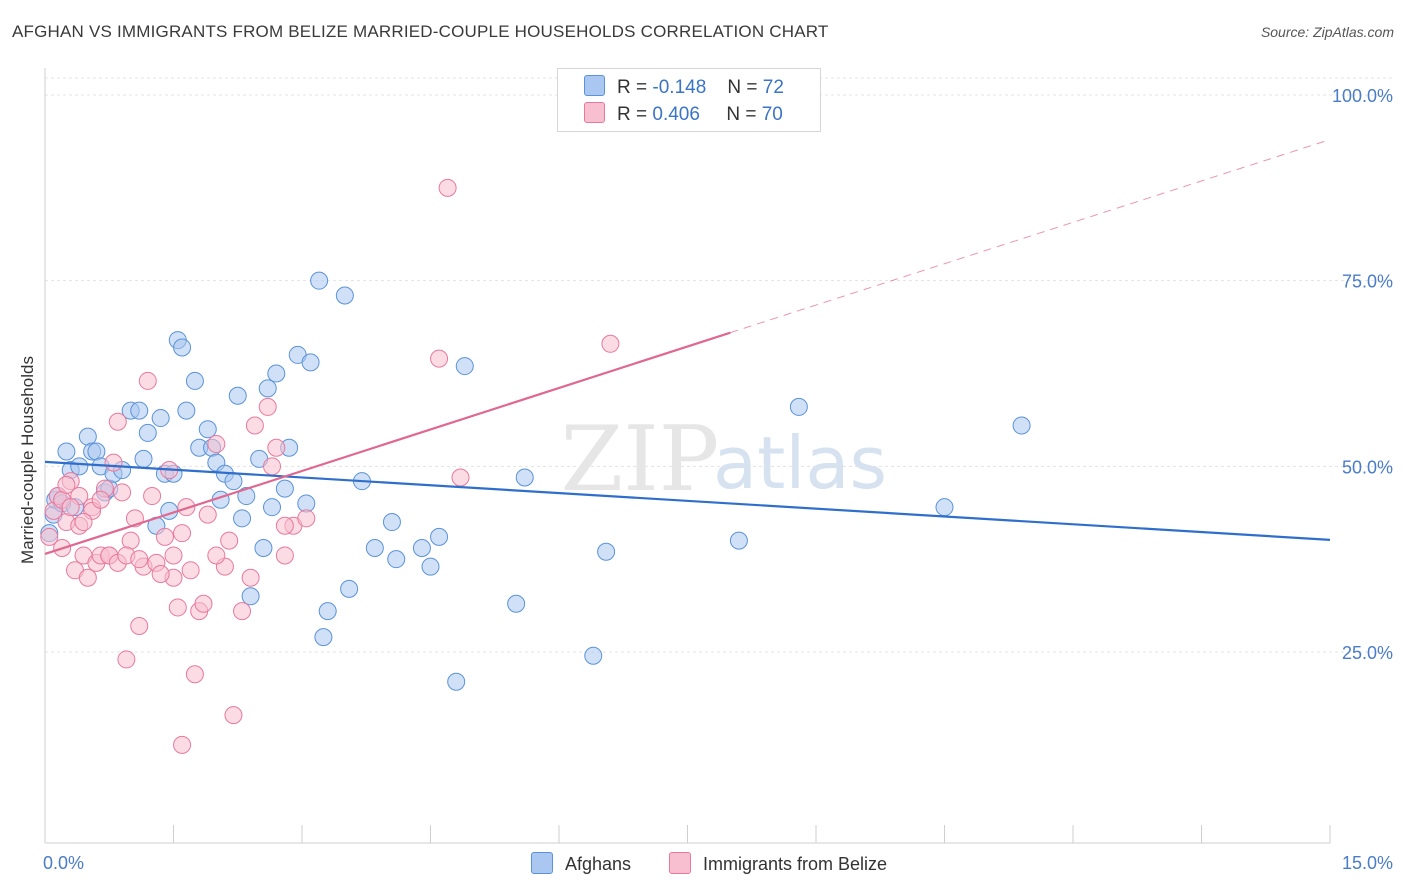 The image size is (1406, 892). What do you see at coordinates (1030, 236) in the screenshot?
I see `trend-line-belize-extension` at bounding box center [1030, 236].